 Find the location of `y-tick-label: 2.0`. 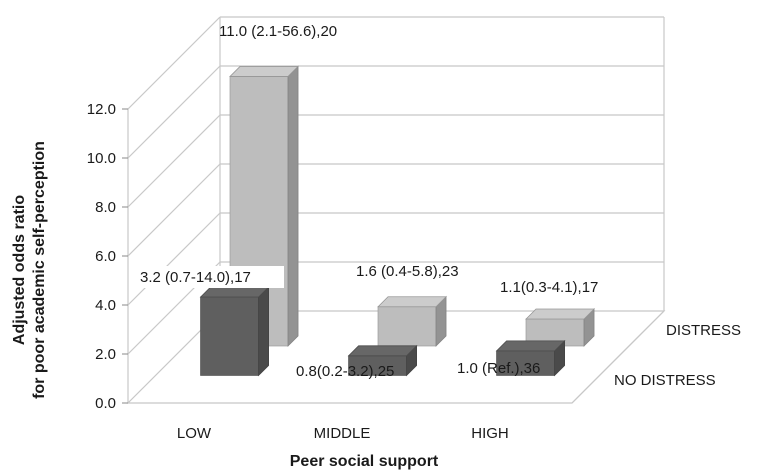

y-tick-label: 2.0 is located at coordinates (105, 354).